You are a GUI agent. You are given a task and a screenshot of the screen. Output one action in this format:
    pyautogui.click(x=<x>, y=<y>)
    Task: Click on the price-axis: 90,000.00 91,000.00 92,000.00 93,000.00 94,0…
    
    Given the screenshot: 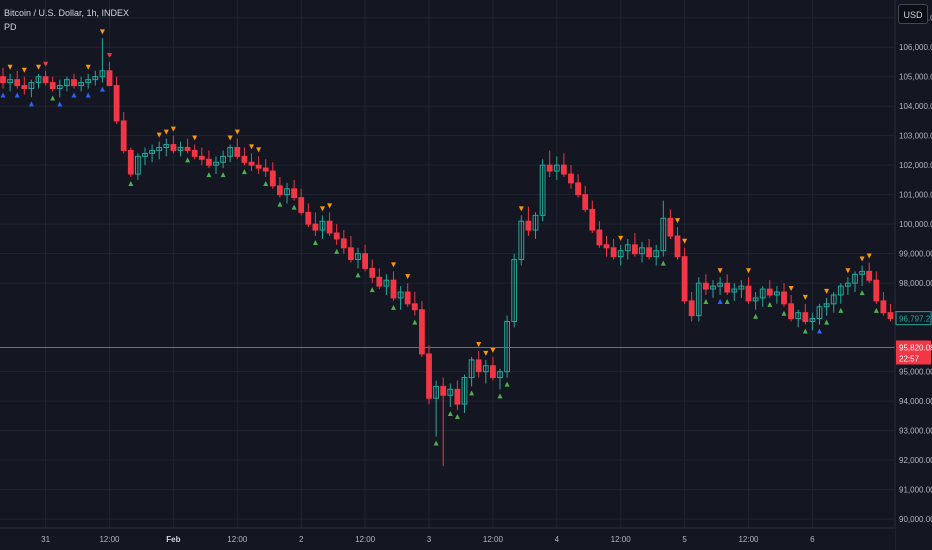 What is the action you would take?
    pyautogui.click(x=913, y=275)
    